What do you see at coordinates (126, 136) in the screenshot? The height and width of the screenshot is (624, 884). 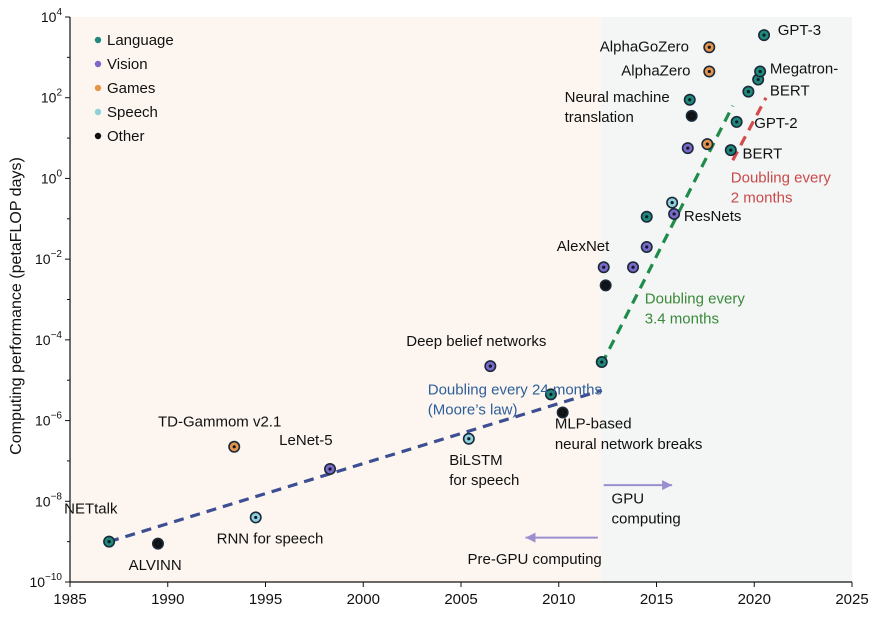 I see `legend-label-other: Other` at bounding box center [126, 136].